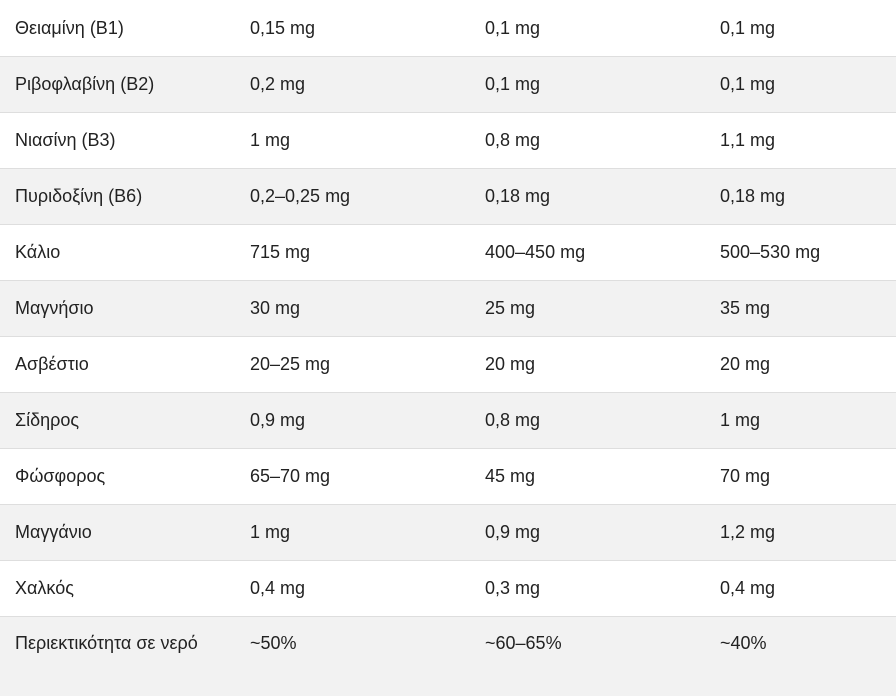 The height and width of the screenshot is (697, 896). What do you see at coordinates (44, 588) in the screenshot?
I see `nutrient-name-cell: Χαλκός` at bounding box center [44, 588].